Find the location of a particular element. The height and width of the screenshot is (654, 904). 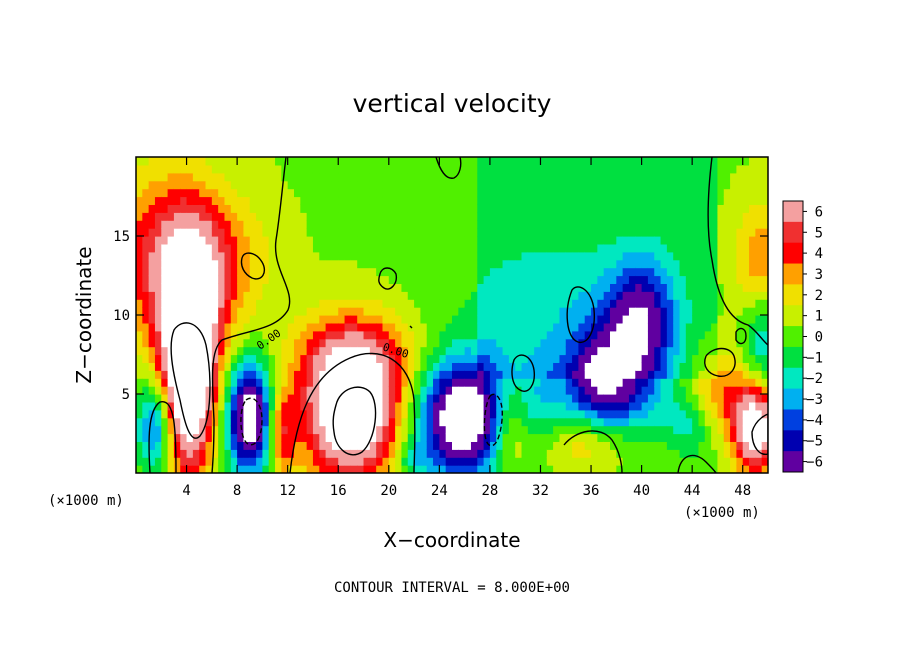

negative-contour-line is located at coordinates (251, 421).